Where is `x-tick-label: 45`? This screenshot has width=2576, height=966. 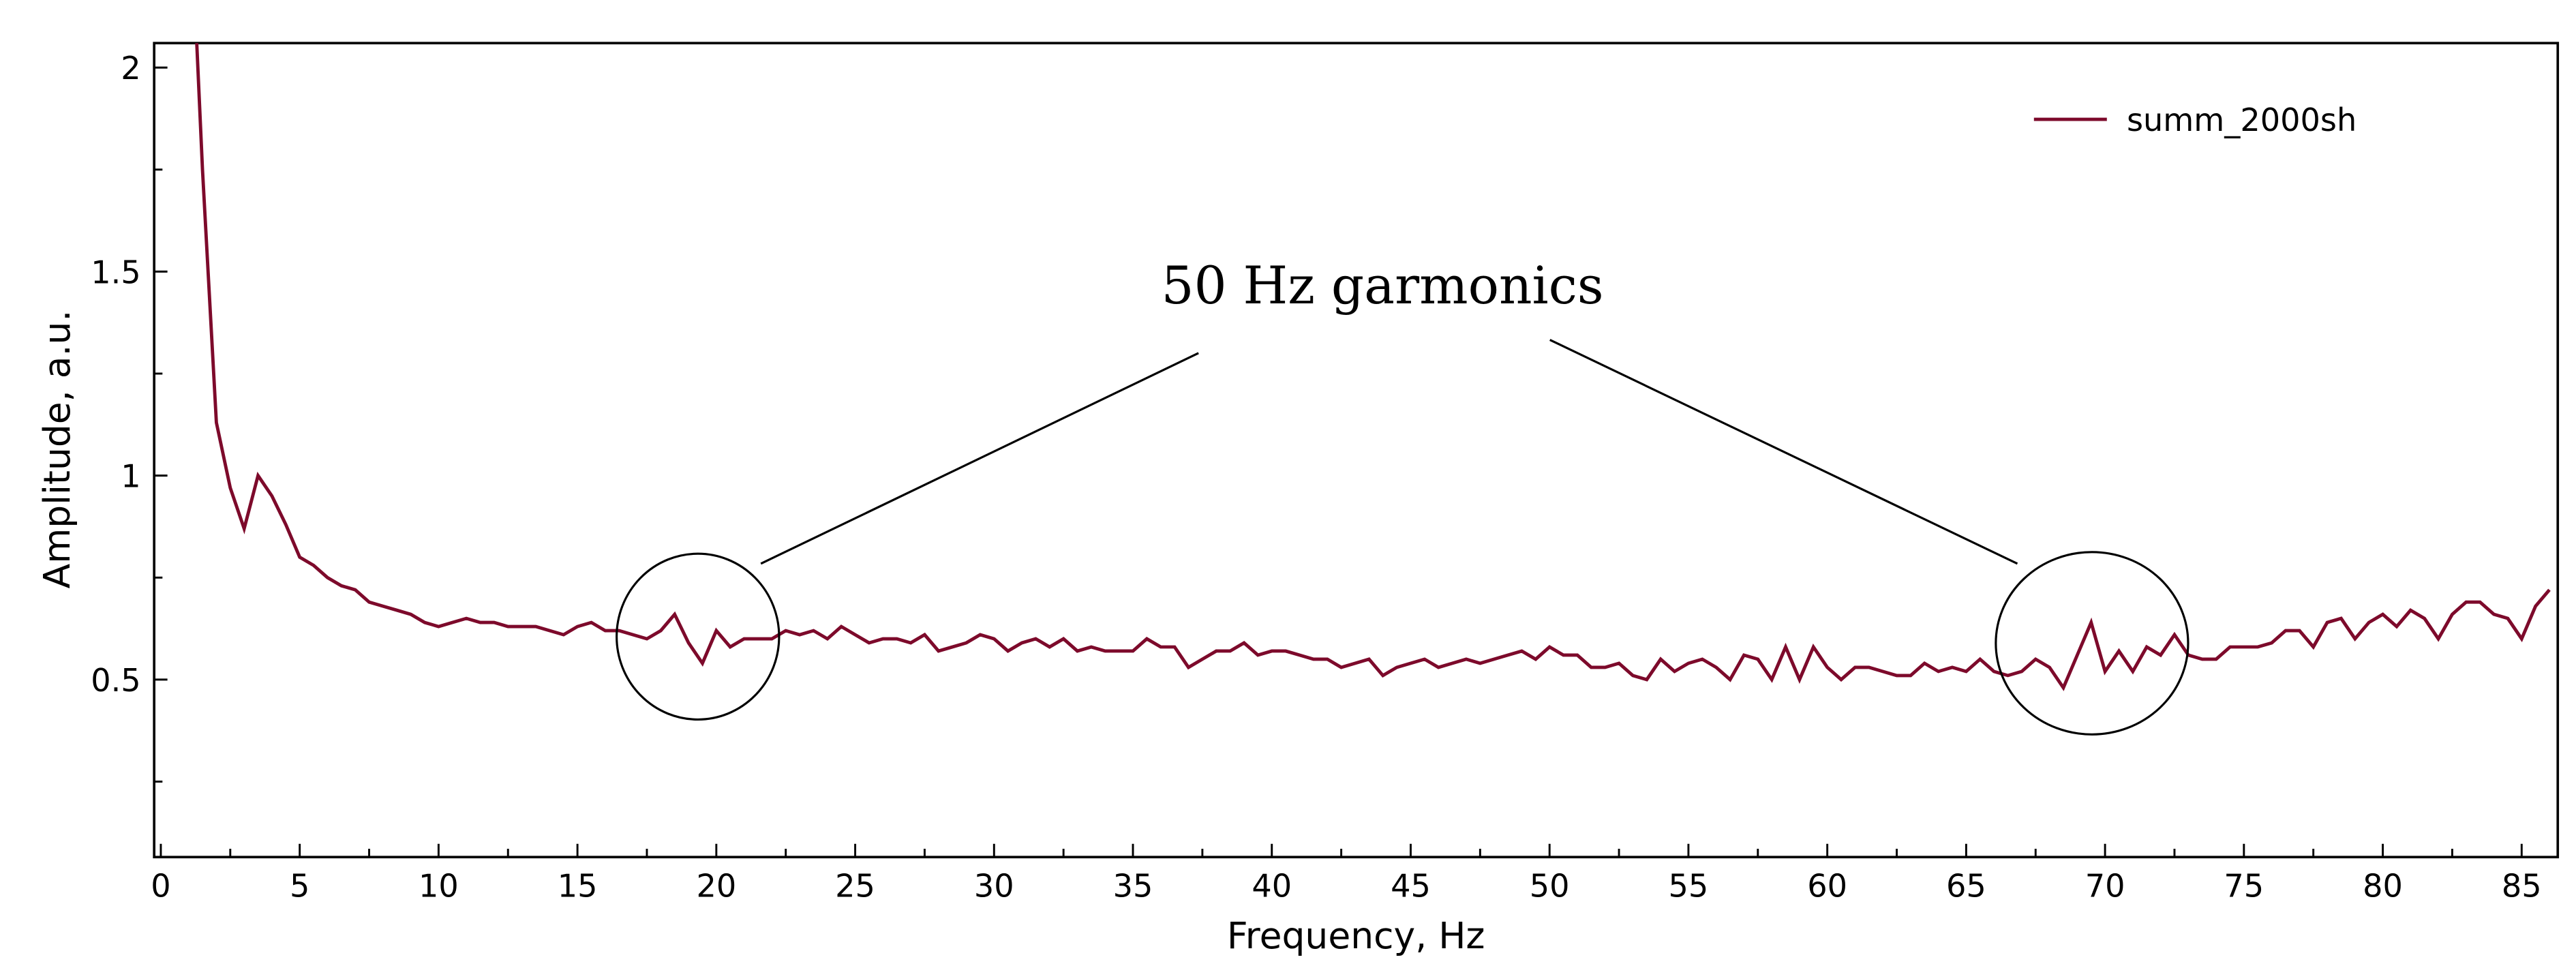
x-tick-label: 45 is located at coordinates (1411, 886).